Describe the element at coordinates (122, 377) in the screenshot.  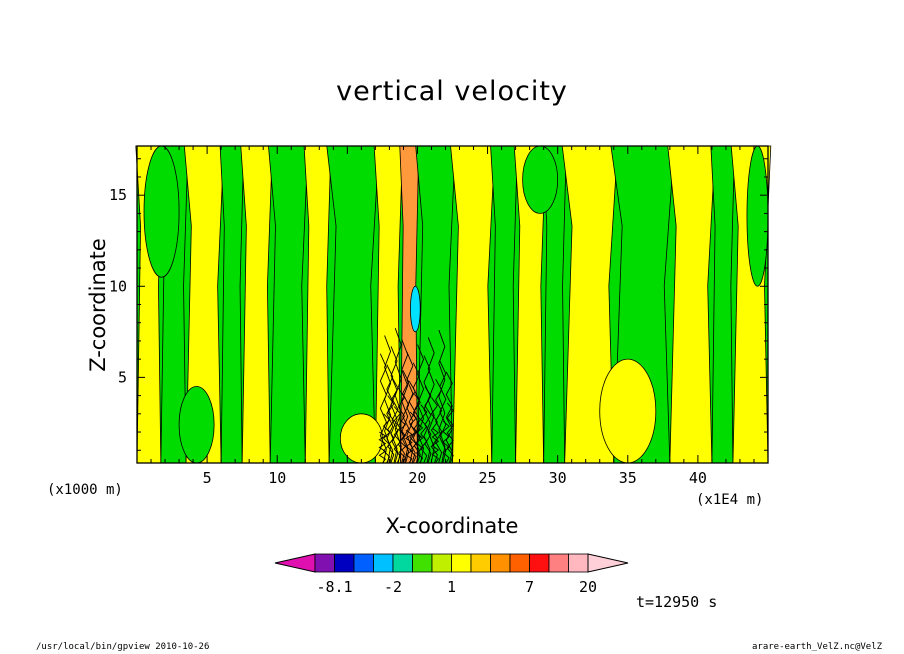
I see `y-tick-label: 5` at that location.